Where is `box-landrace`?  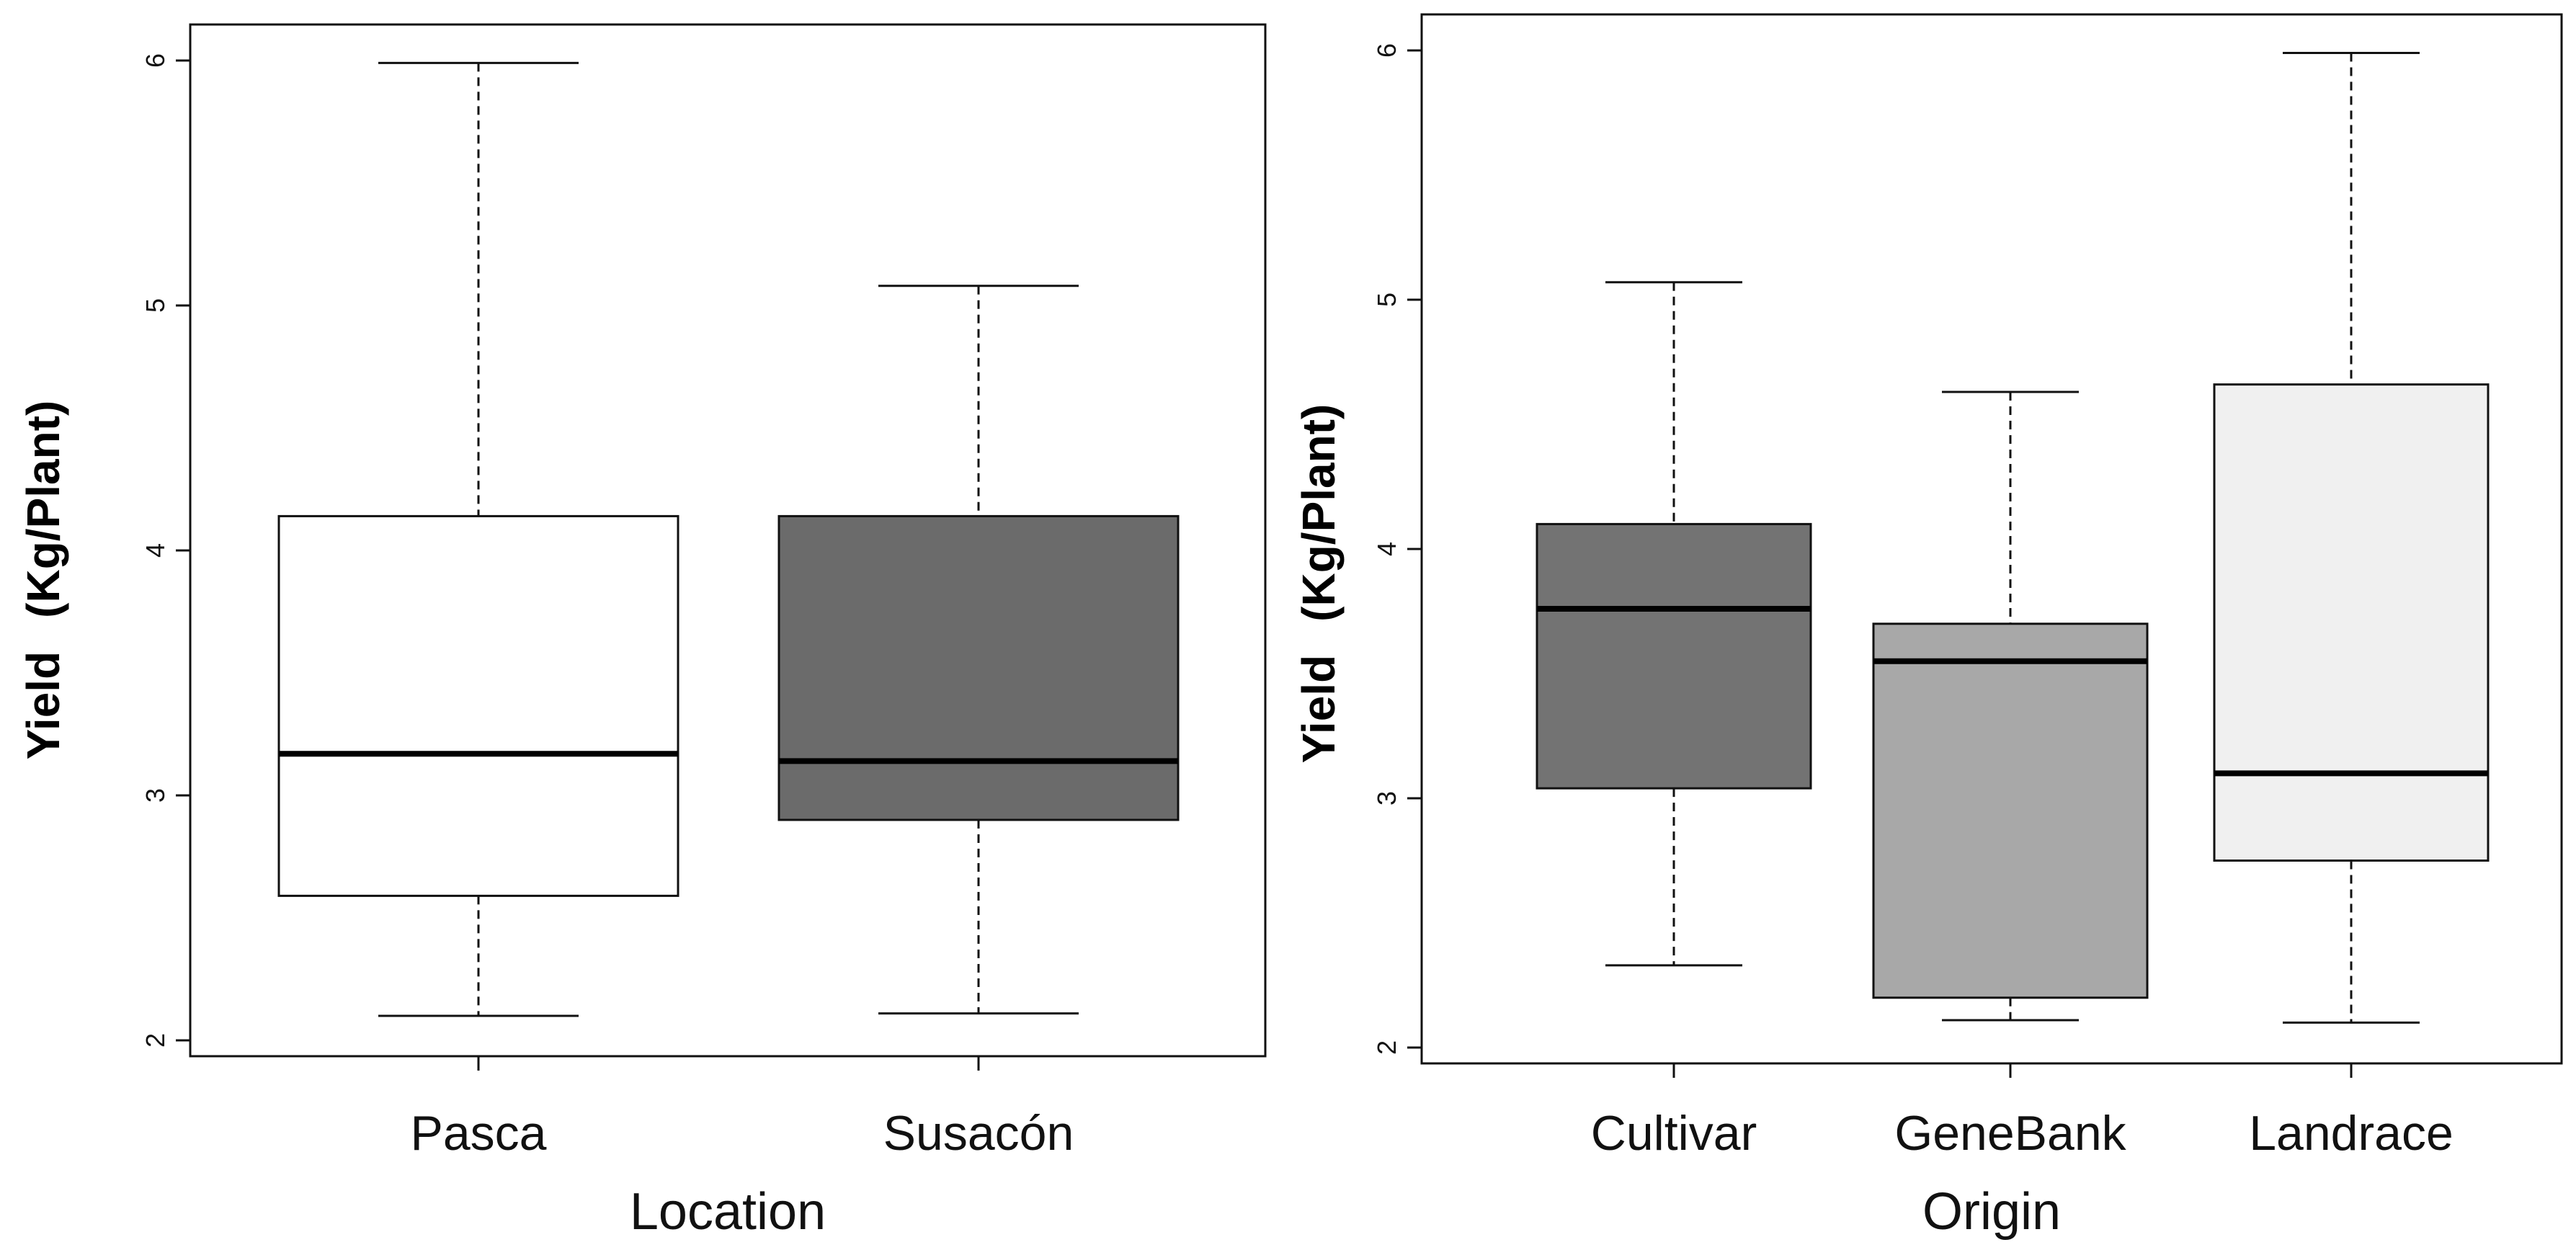 box-landrace is located at coordinates (2351, 622).